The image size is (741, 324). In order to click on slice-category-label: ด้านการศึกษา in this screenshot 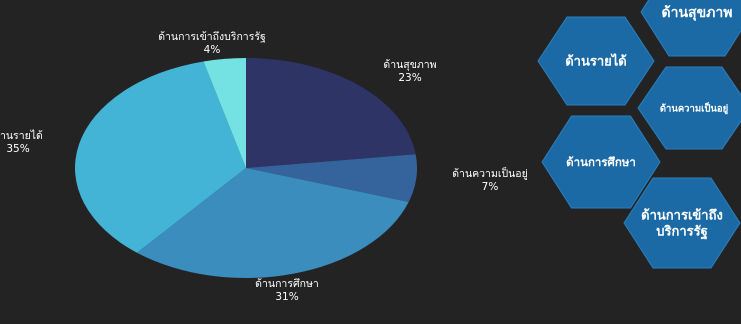, I will do `click(287, 284)`.